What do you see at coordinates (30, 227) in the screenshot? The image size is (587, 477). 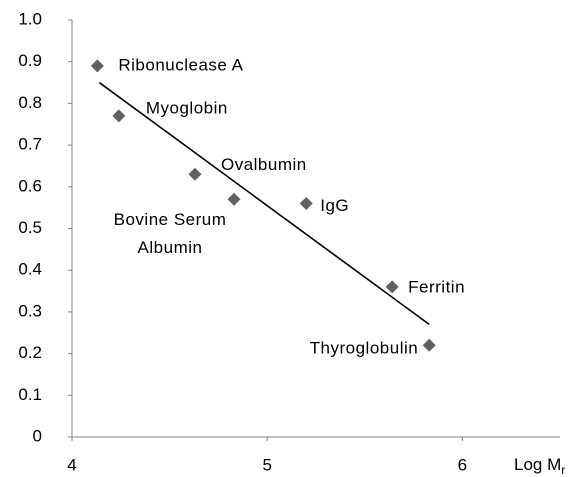 I see `y-tick-label: 0.5` at bounding box center [30, 227].